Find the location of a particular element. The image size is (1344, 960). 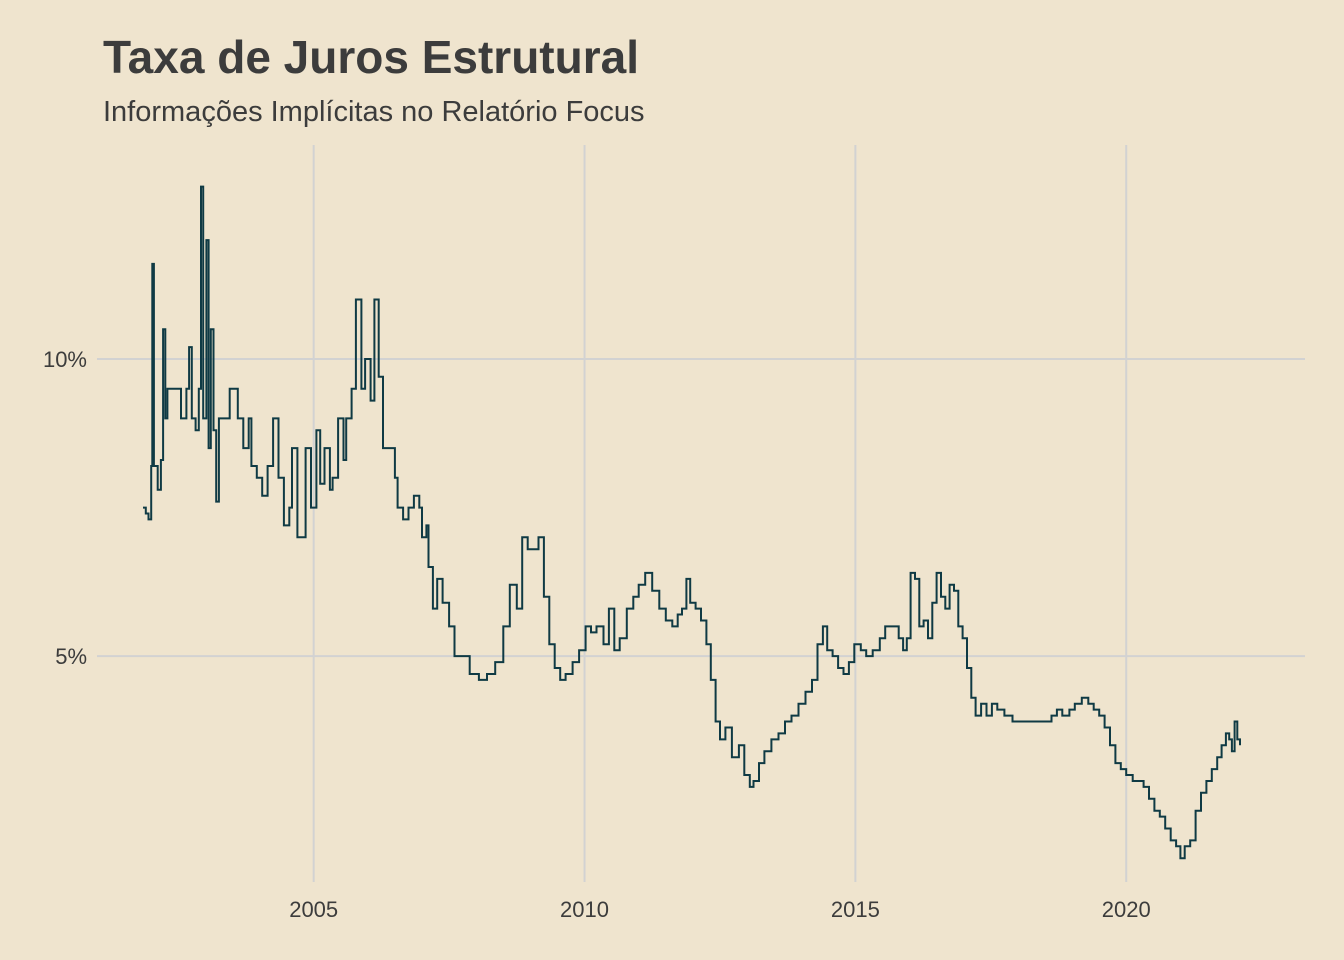

x-tick-label: 2015 is located at coordinates (855, 909).